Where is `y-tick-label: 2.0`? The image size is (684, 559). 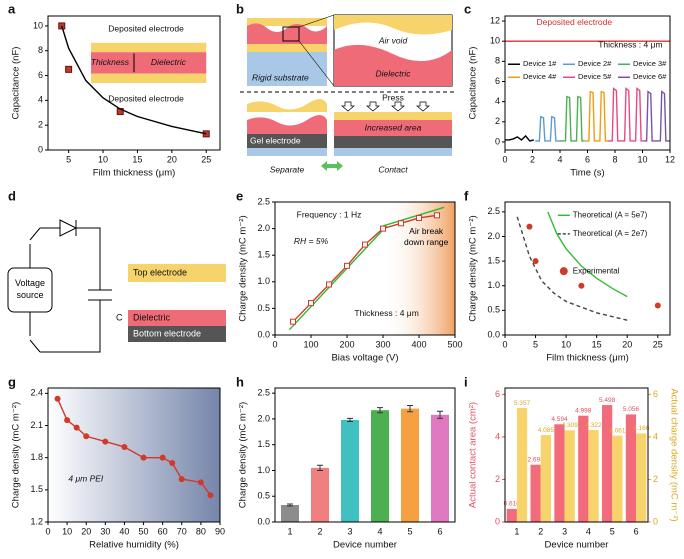 y-tick-label: 2.0 is located at coordinates (493, 236).